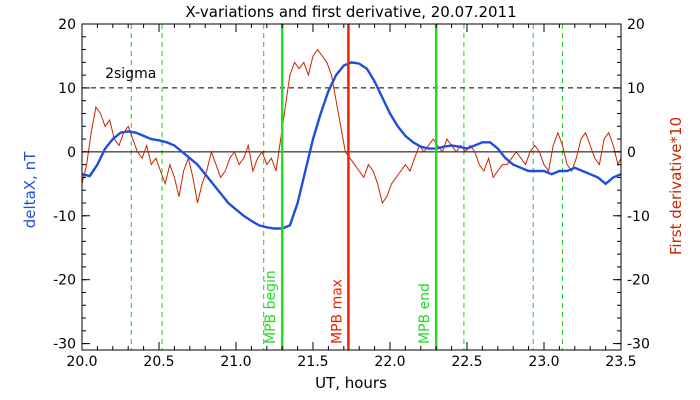  I want to click on x-tick-label: 20.5, so click(158, 362).